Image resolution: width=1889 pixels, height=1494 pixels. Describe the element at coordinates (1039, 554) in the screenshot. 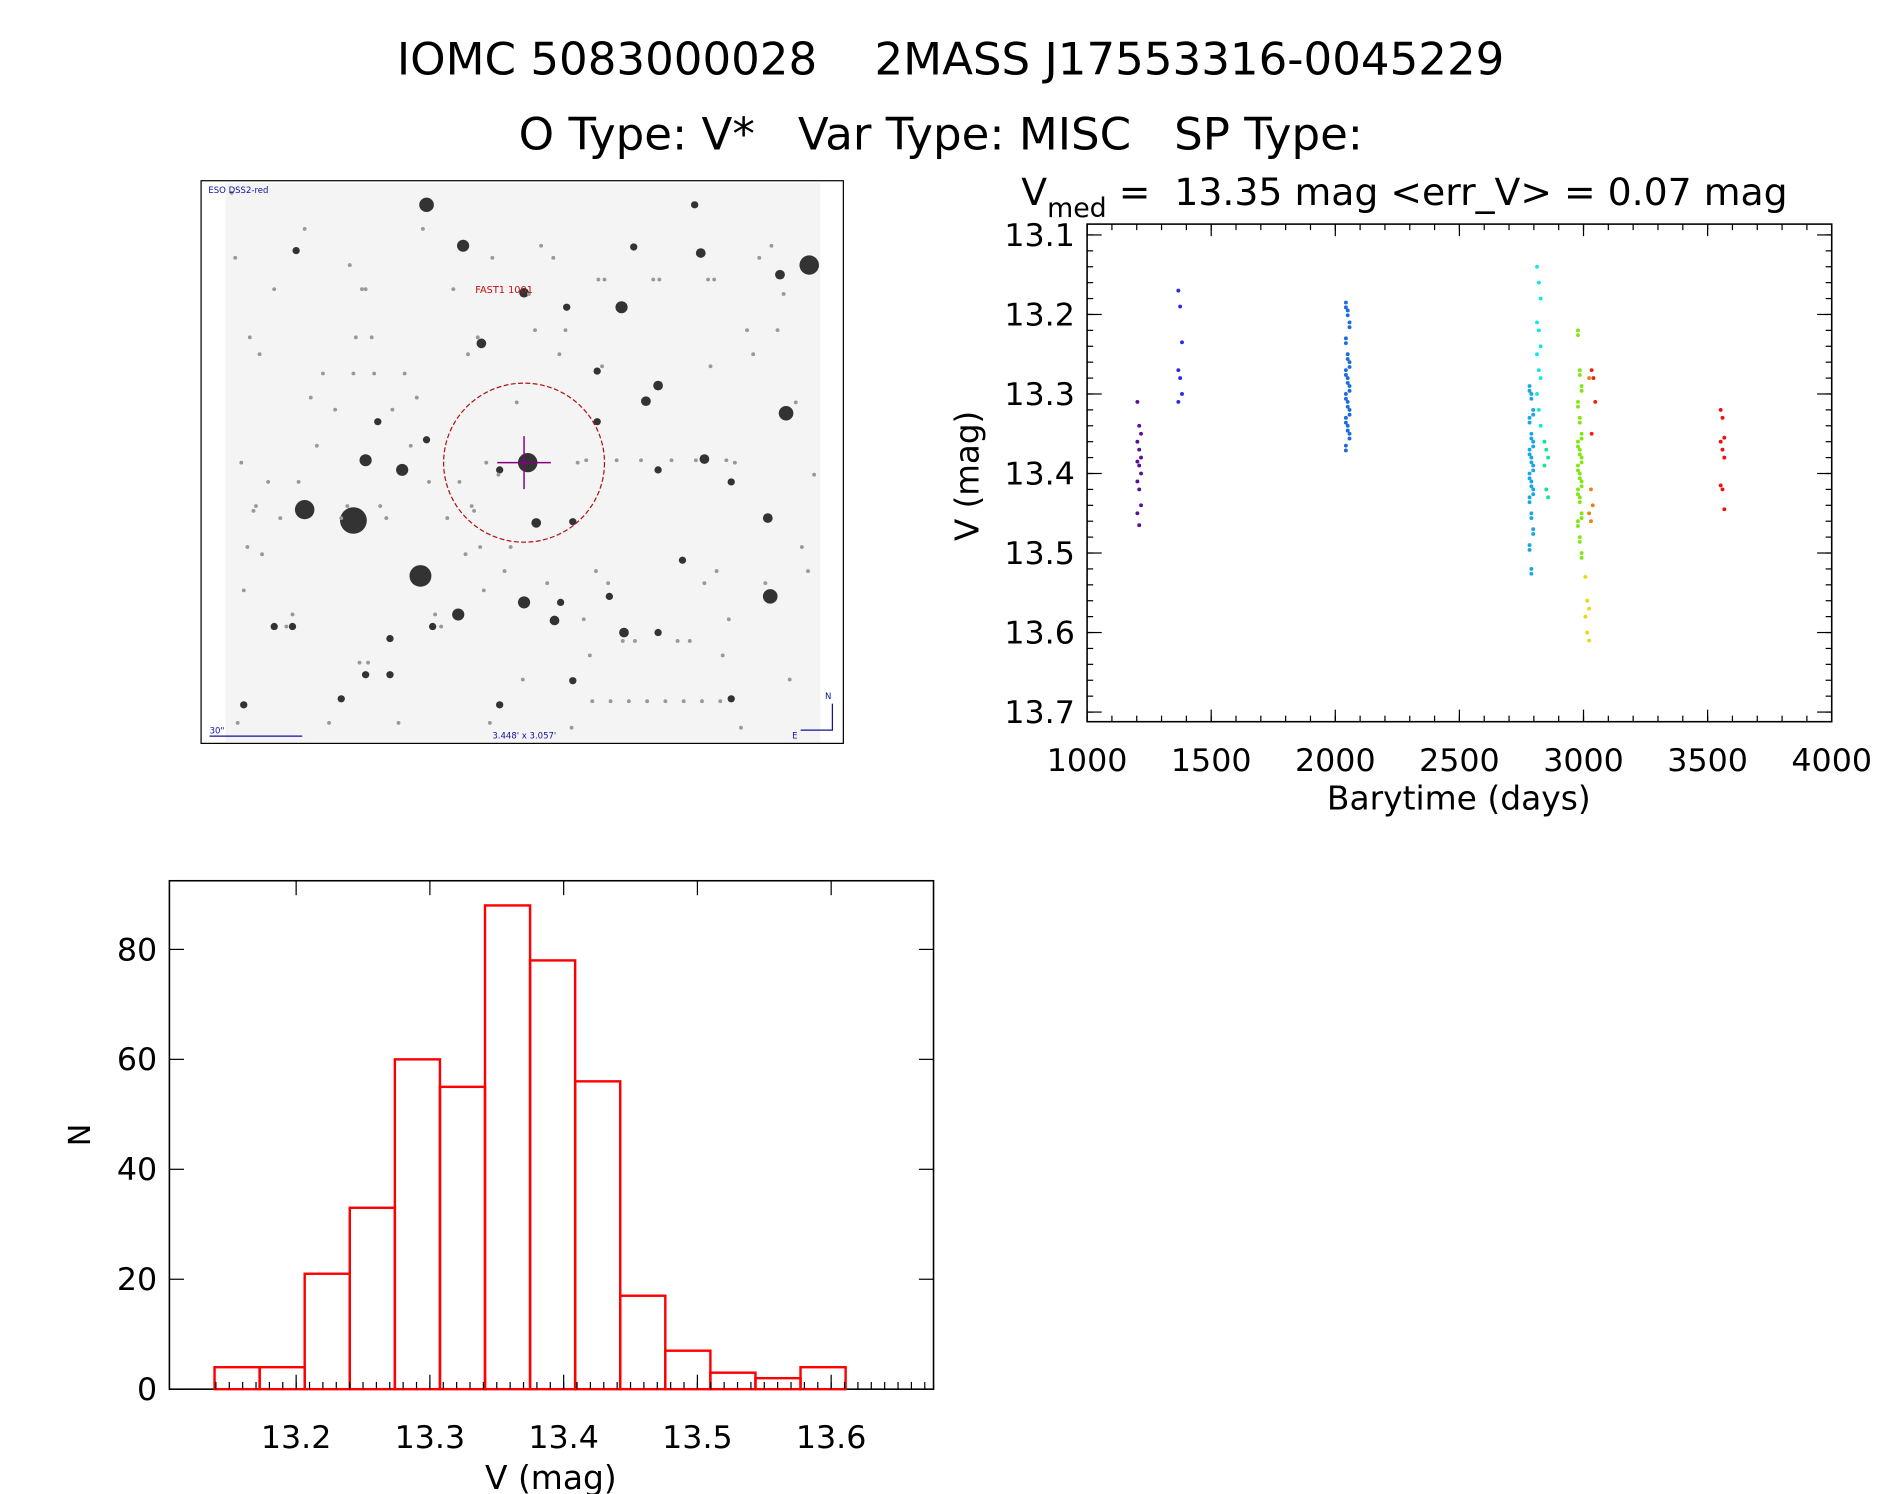

I see `y-tick-label: 13.5` at that location.